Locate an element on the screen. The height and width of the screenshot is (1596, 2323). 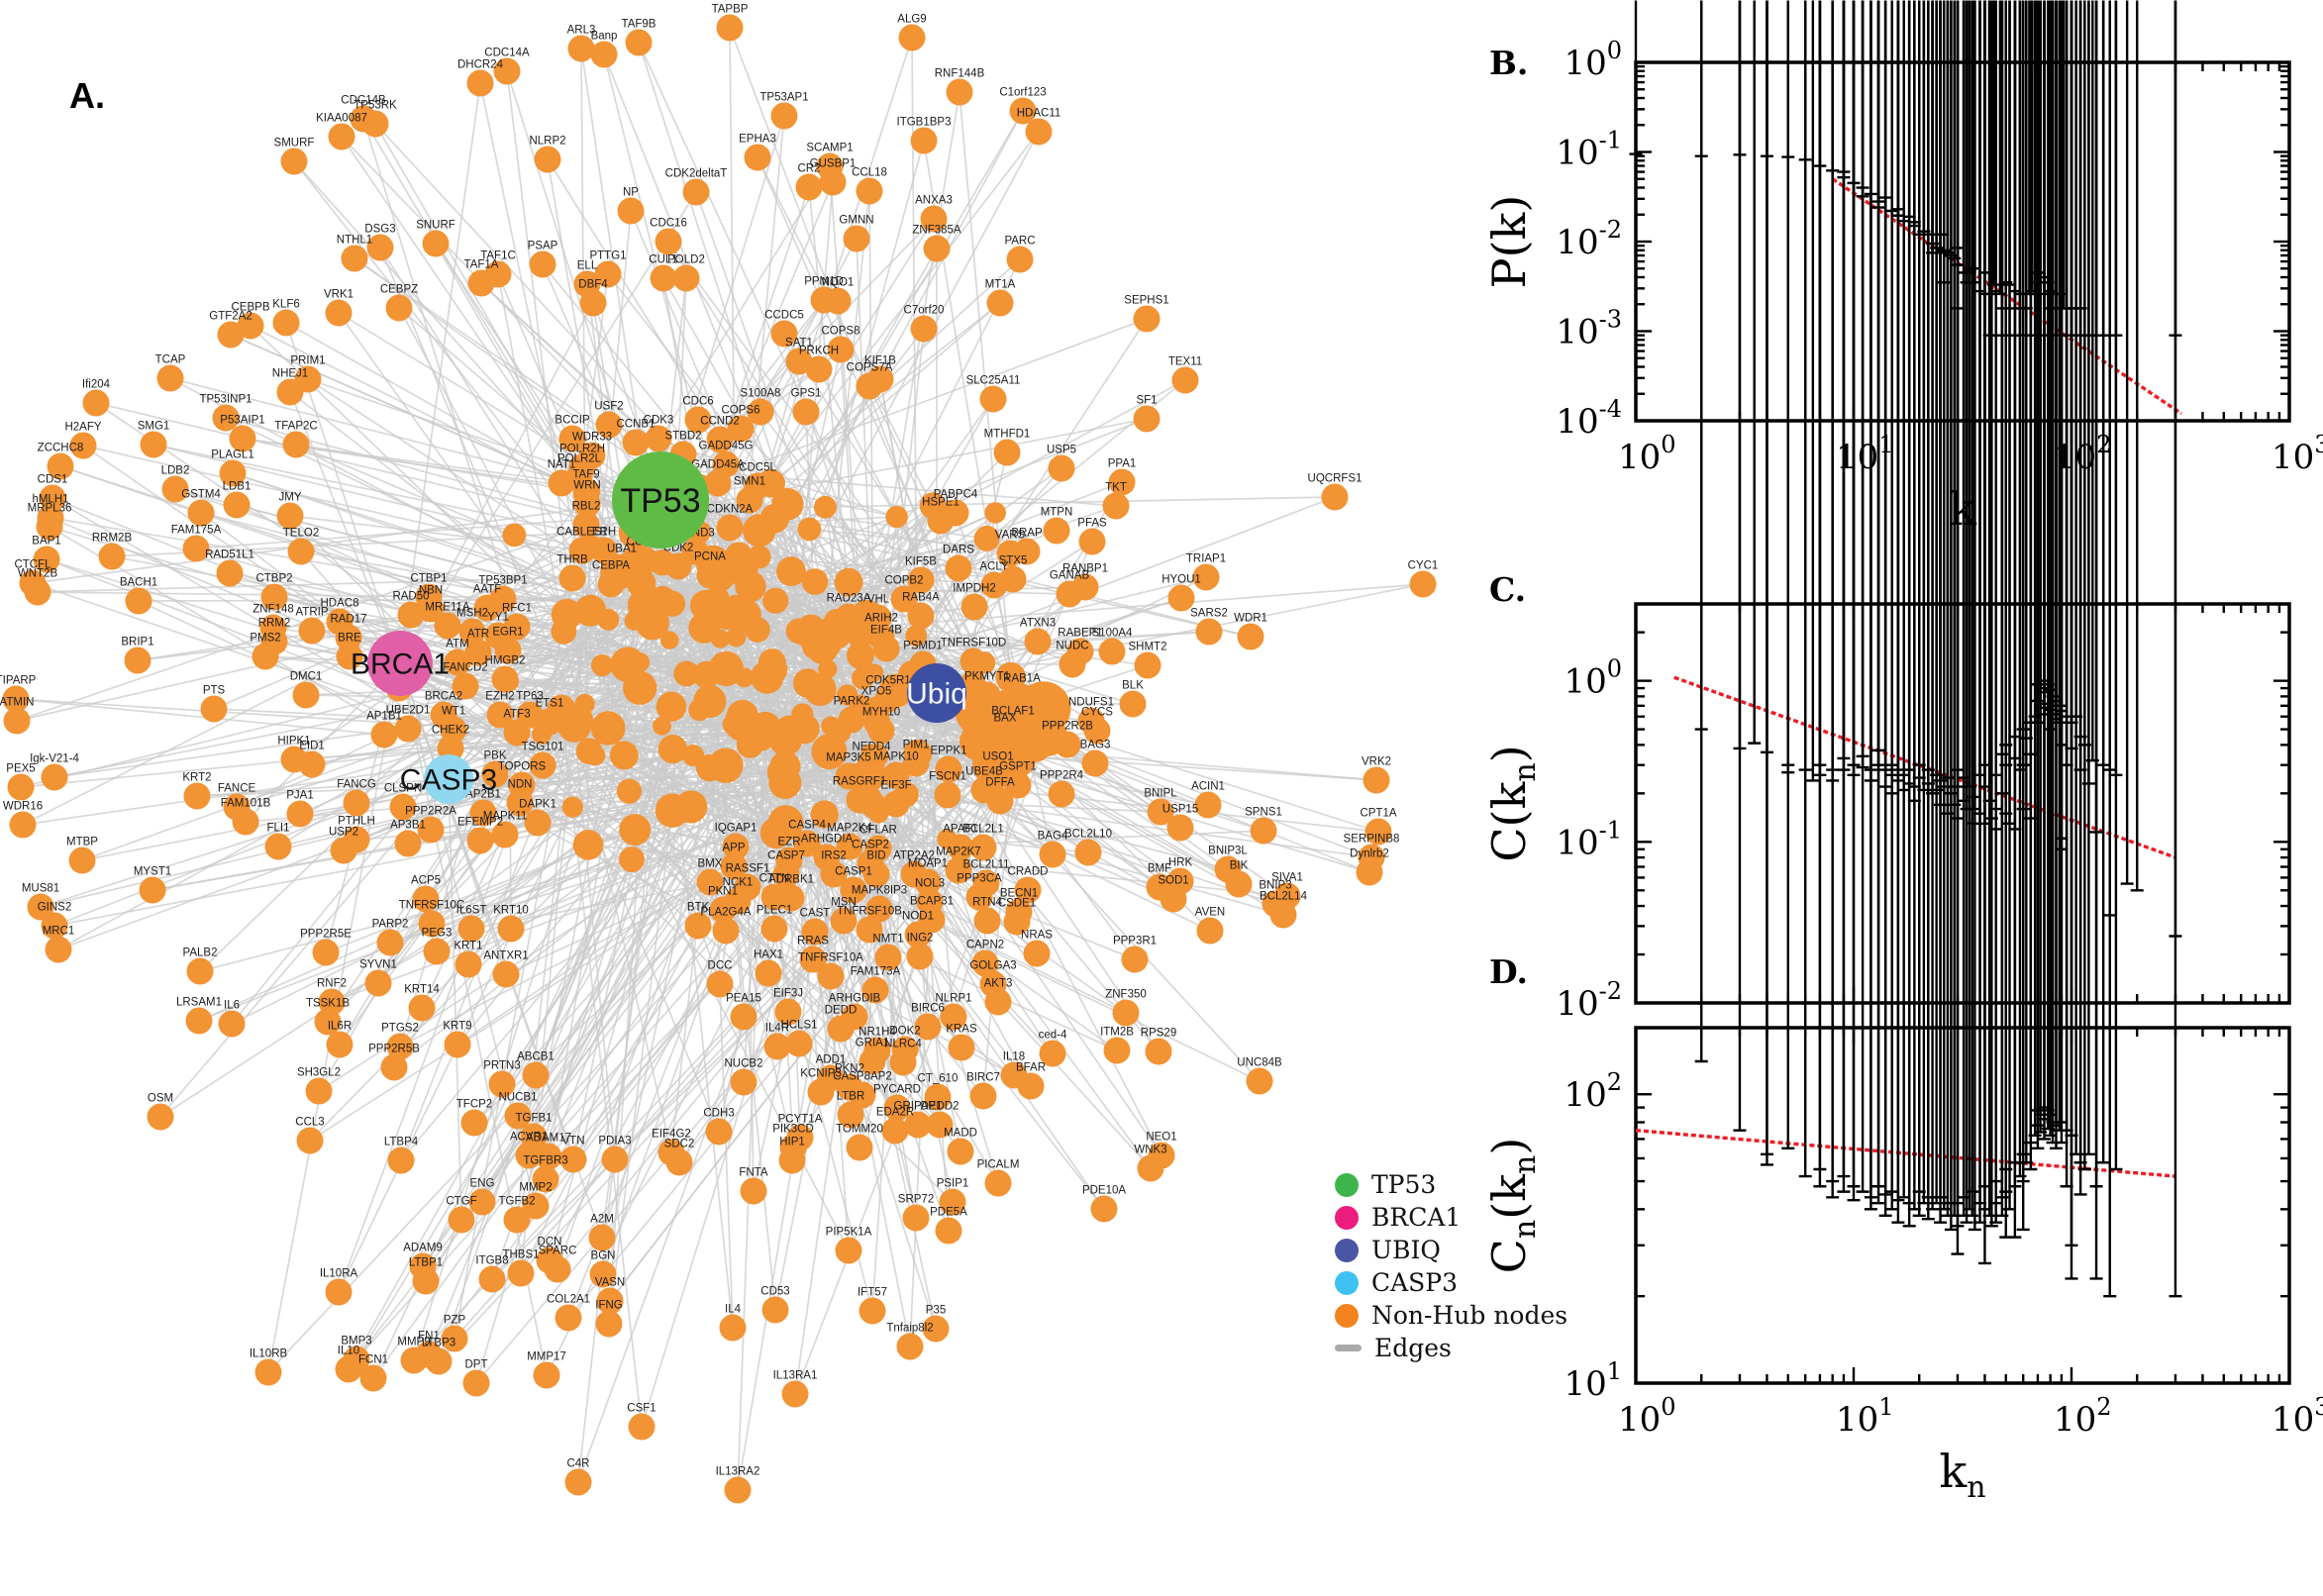
network-node-label: SPNS1 is located at coordinates (1263, 813).